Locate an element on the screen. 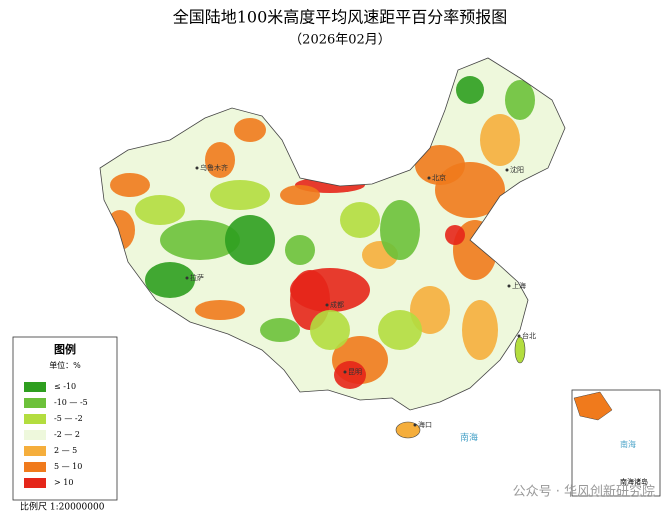  city-label: 北京 is located at coordinates (439, 177).